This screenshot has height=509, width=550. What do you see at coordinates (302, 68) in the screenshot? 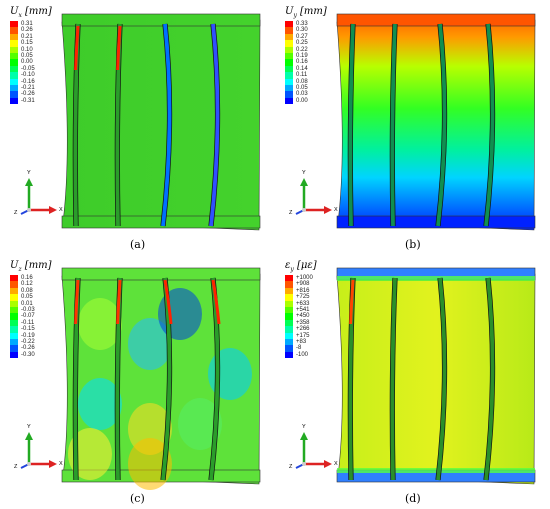
I see `legend-value: 0.14` at bounding box center [302, 68].